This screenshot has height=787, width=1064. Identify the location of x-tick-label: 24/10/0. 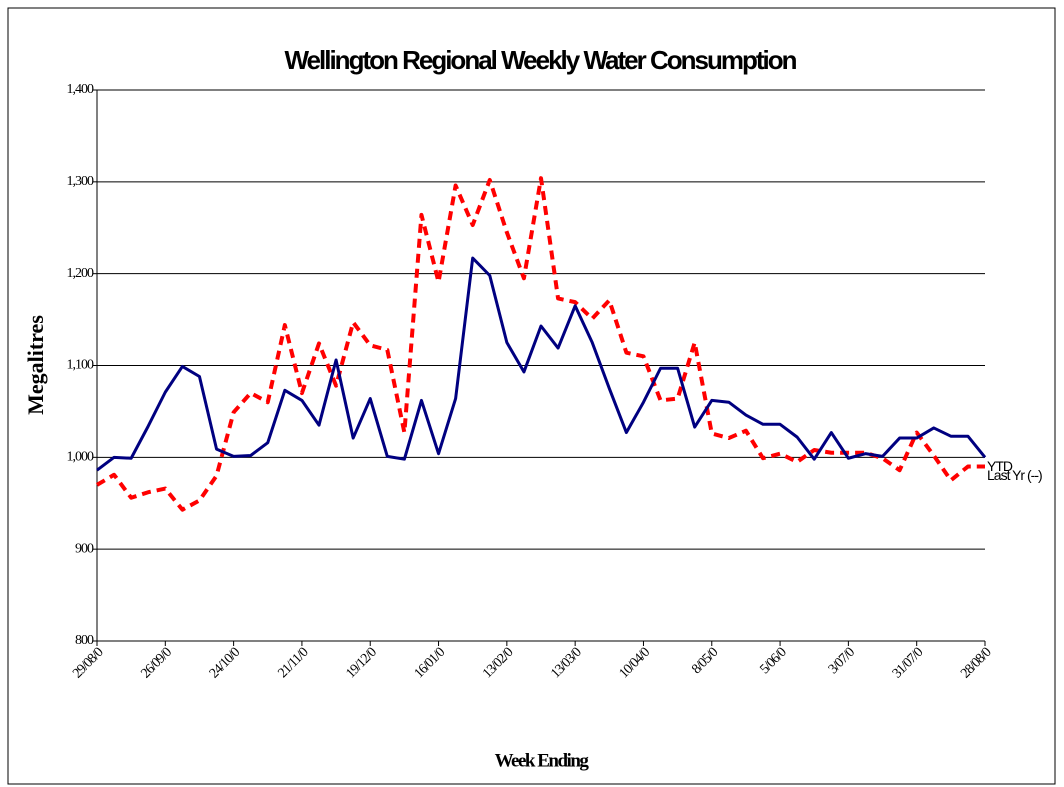
(225, 663).